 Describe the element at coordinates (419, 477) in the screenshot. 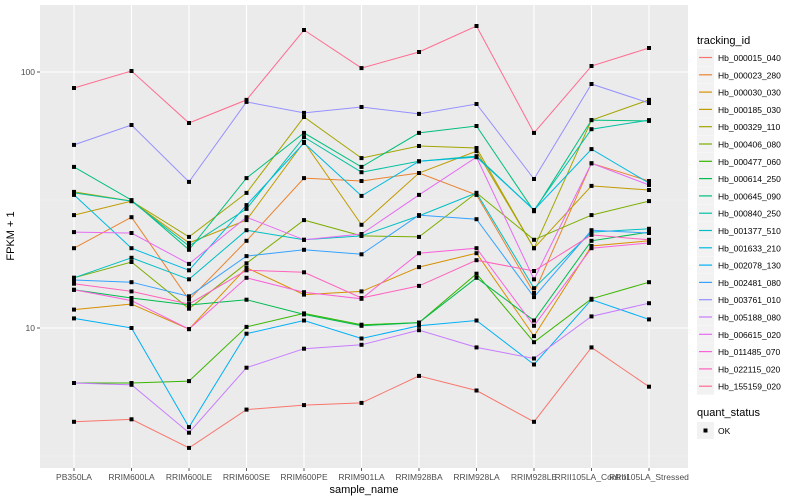

I see `x-tick-label: RRIM928BA` at that location.